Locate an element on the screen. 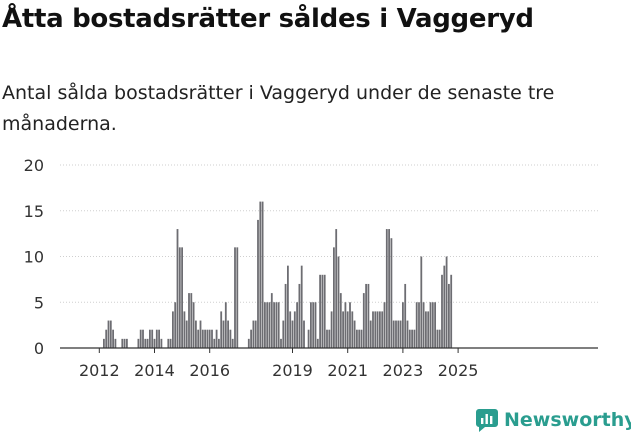 The image size is (631, 439). x-tick-label: 2025 is located at coordinates (458, 370).